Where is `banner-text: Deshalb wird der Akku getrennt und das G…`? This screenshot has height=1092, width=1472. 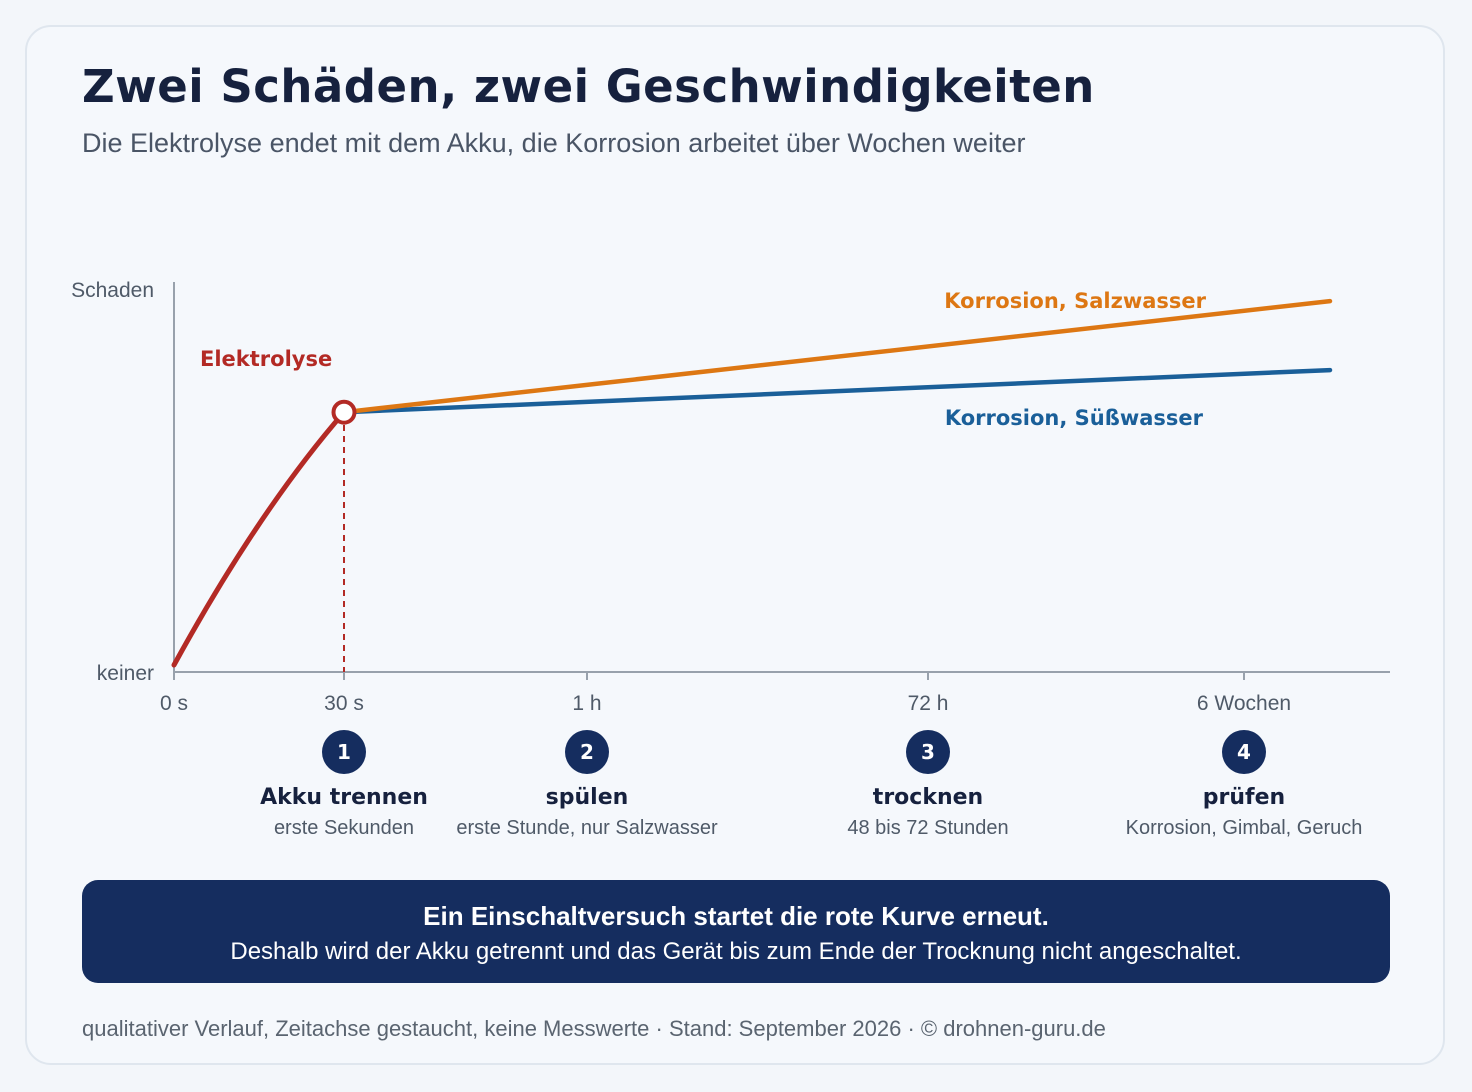 banner-text: Deshalb wird der Akku getrennt und das G… is located at coordinates (736, 951).